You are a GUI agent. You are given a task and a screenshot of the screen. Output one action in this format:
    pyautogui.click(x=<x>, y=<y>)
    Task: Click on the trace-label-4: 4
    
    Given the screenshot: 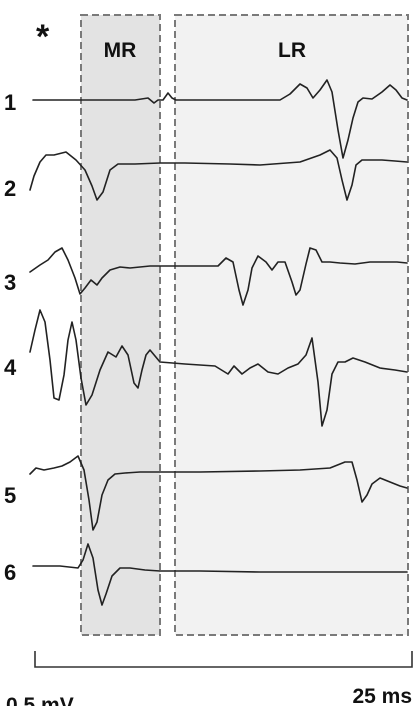 What is the action you would take?
    pyautogui.click(x=10, y=367)
    